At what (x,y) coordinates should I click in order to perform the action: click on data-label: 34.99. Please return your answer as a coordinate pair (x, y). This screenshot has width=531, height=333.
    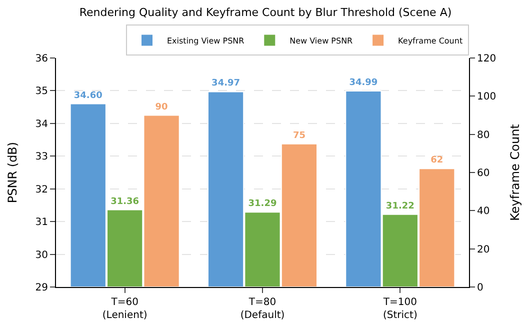
    Looking at the image, I should click on (363, 83).